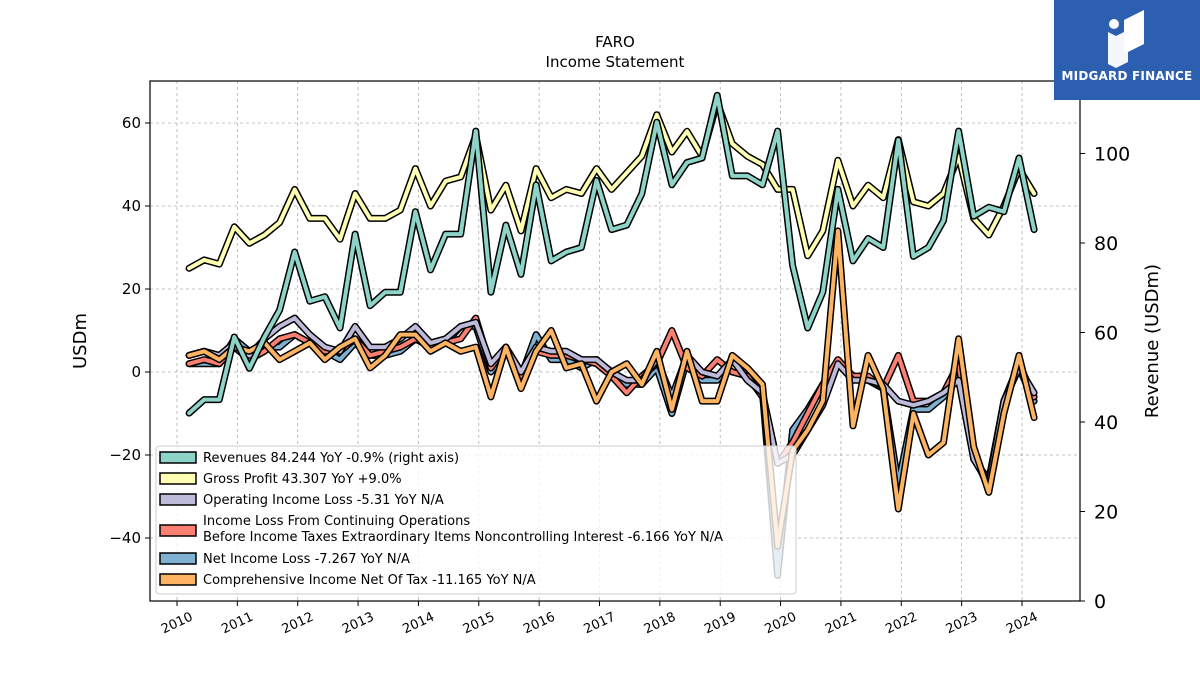 Image resolution: width=1200 pixels, height=675 pixels. What do you see at coordinates (136, 372) in the screenshot?
I see `y-tick-label-left: 0` at bounding box center [136, 372].